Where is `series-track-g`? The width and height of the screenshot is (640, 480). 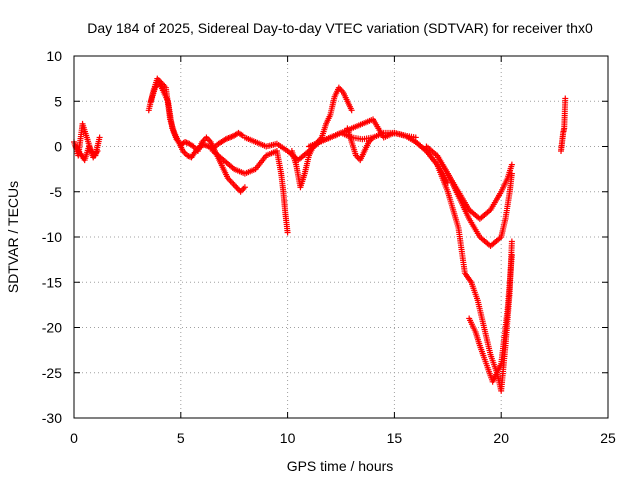 series-track-g is located at coordinates (321, 137).